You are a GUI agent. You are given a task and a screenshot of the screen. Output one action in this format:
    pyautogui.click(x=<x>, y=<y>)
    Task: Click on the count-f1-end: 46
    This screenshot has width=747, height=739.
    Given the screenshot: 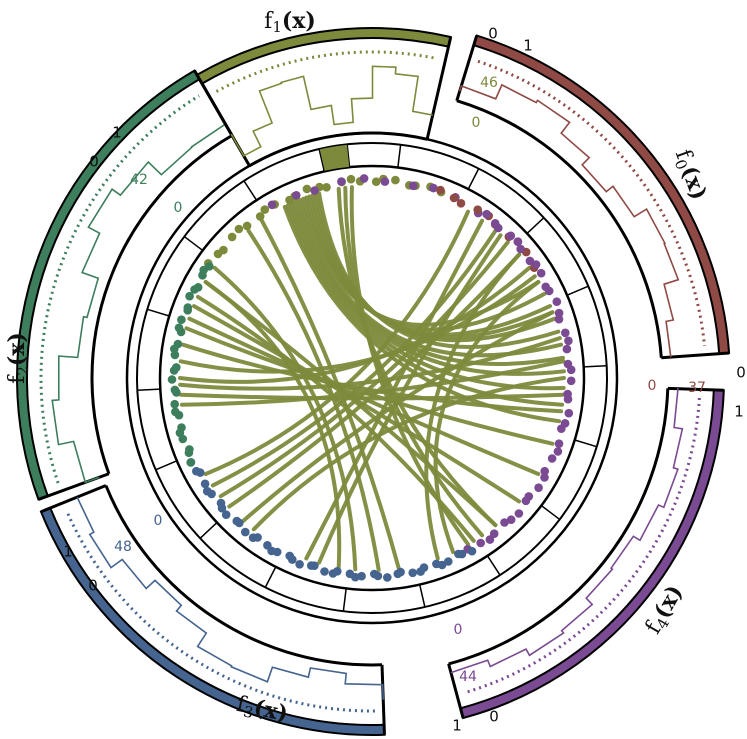 What is the action you would take?
    pyautogui.click(x=489, y=83)
    